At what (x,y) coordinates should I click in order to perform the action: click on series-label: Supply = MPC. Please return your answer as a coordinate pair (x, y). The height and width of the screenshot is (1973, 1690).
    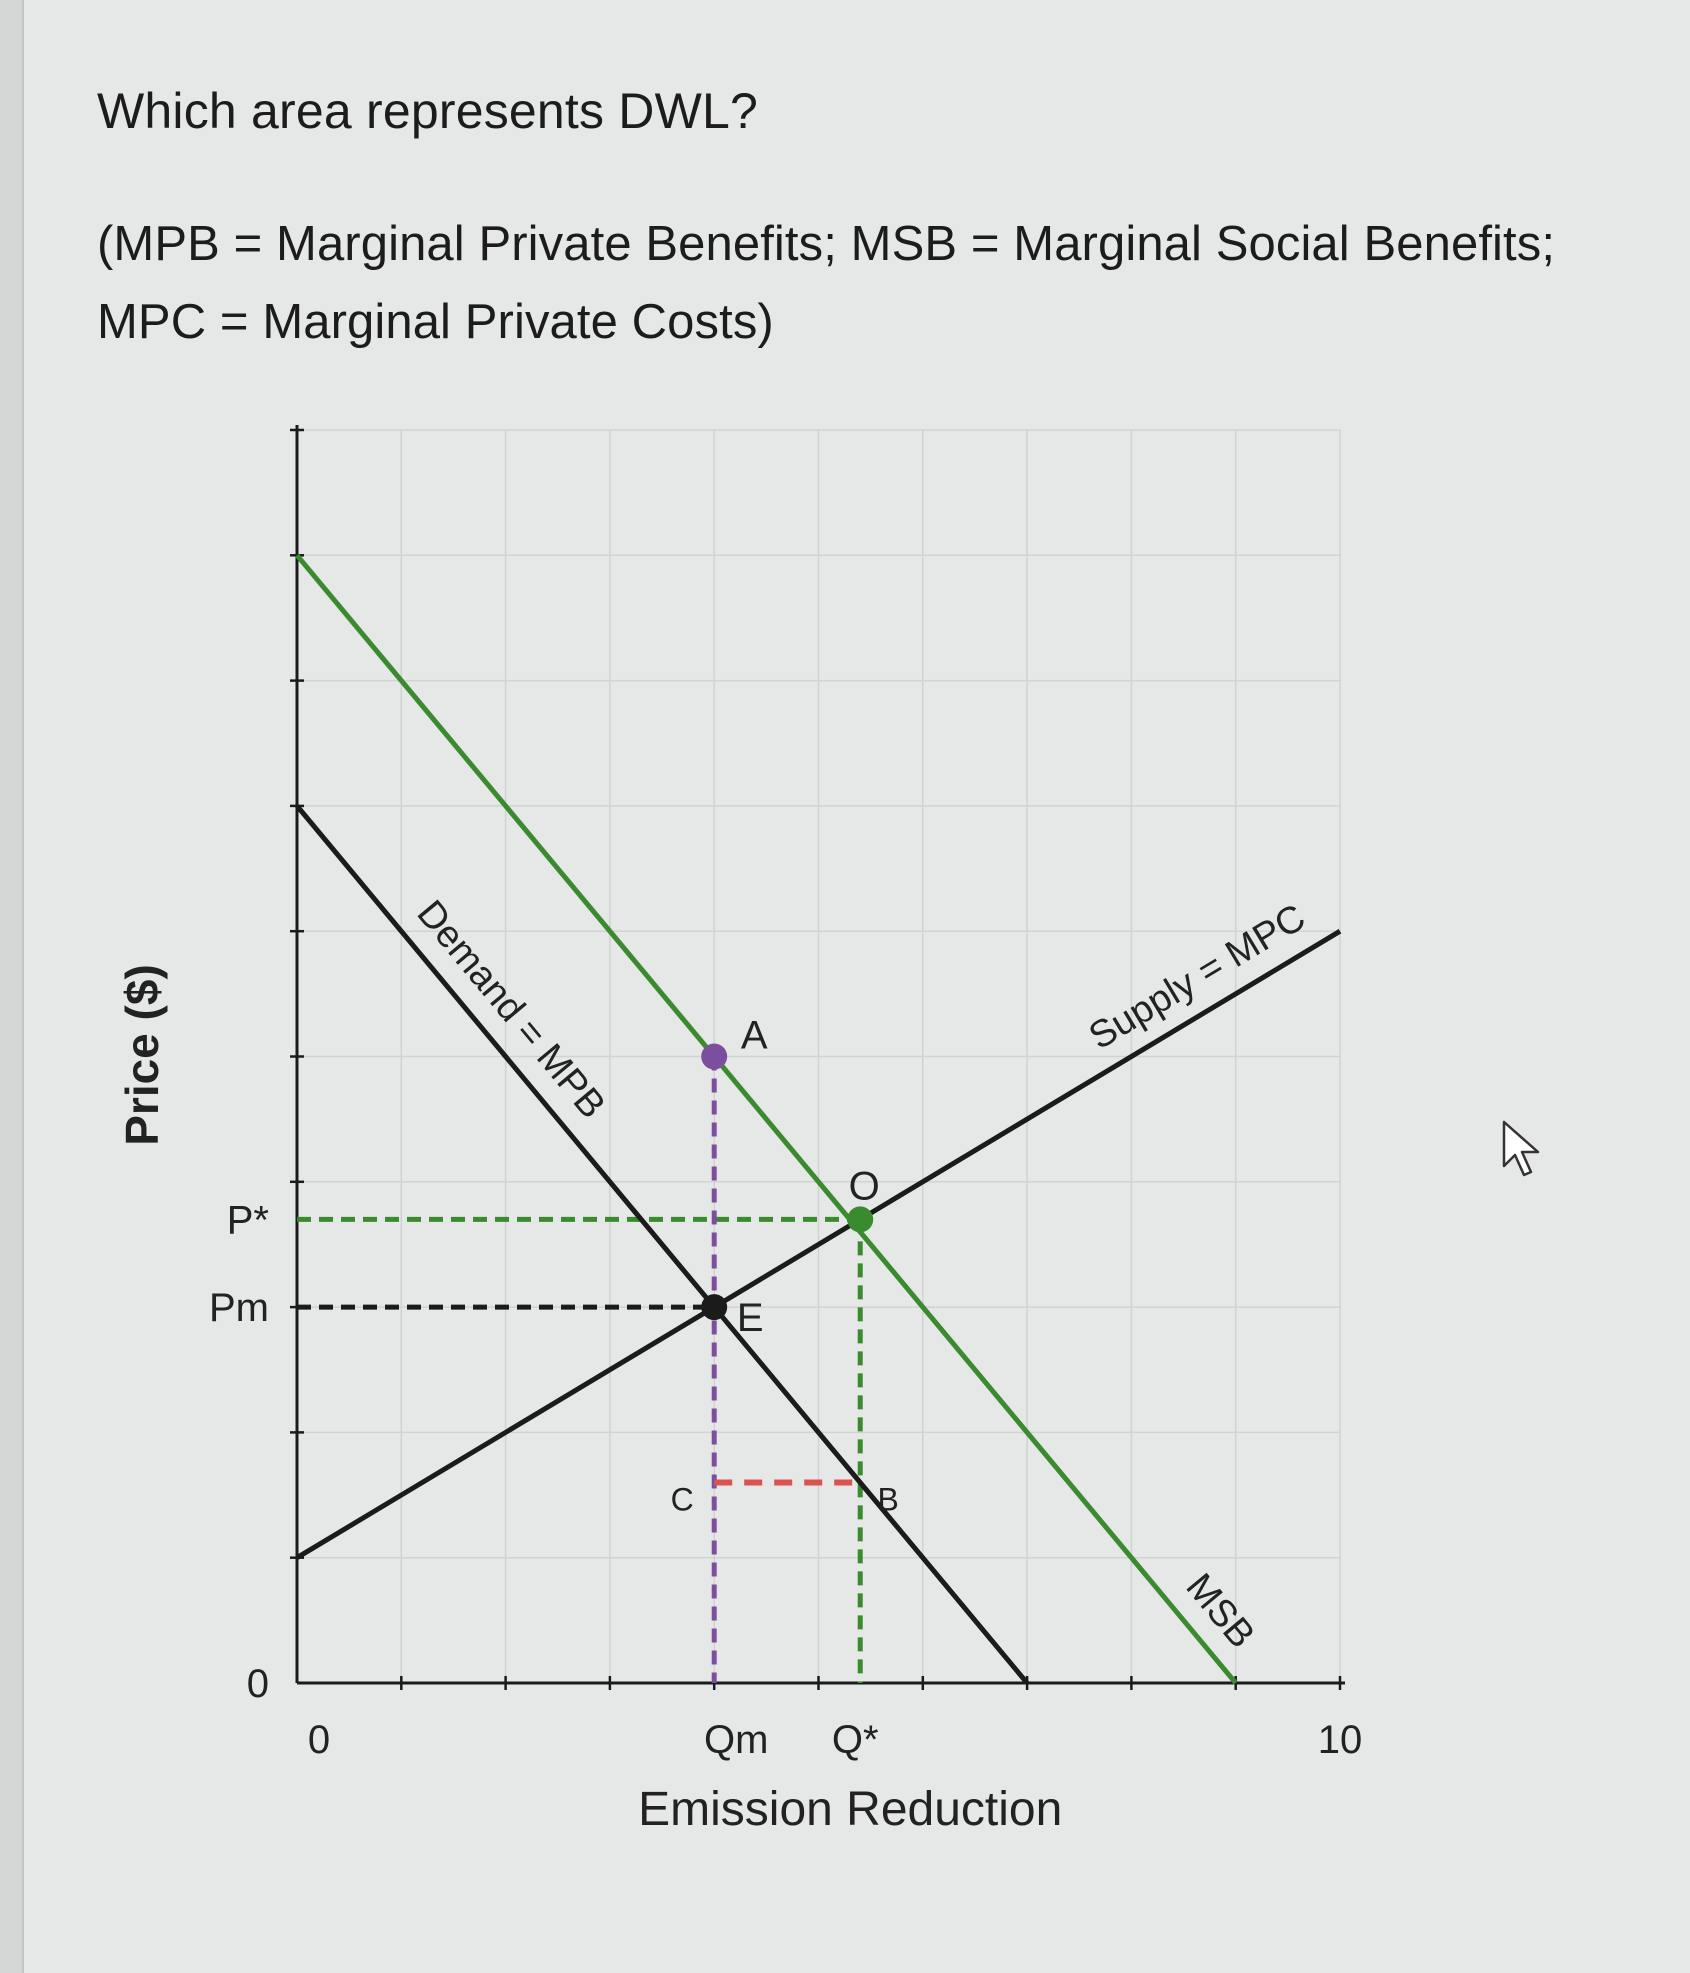
    Looking at the image, I should click on (1197, 977).